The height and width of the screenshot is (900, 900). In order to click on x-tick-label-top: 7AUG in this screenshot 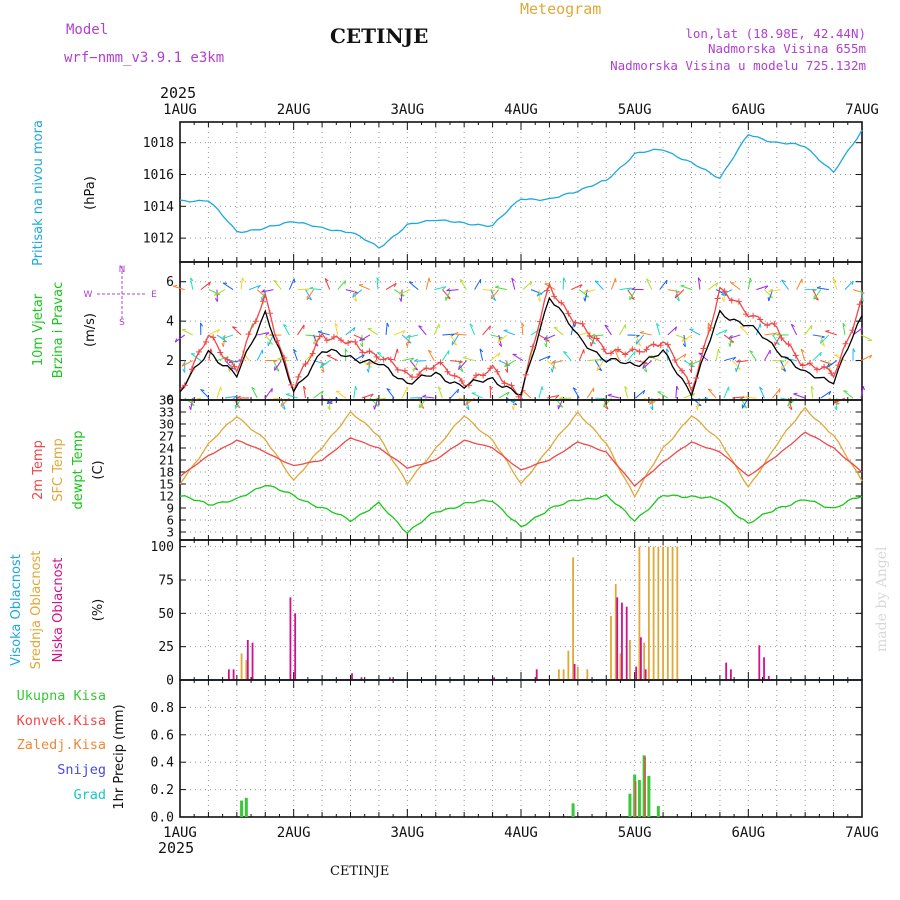, I will do `click(862, 110)`.